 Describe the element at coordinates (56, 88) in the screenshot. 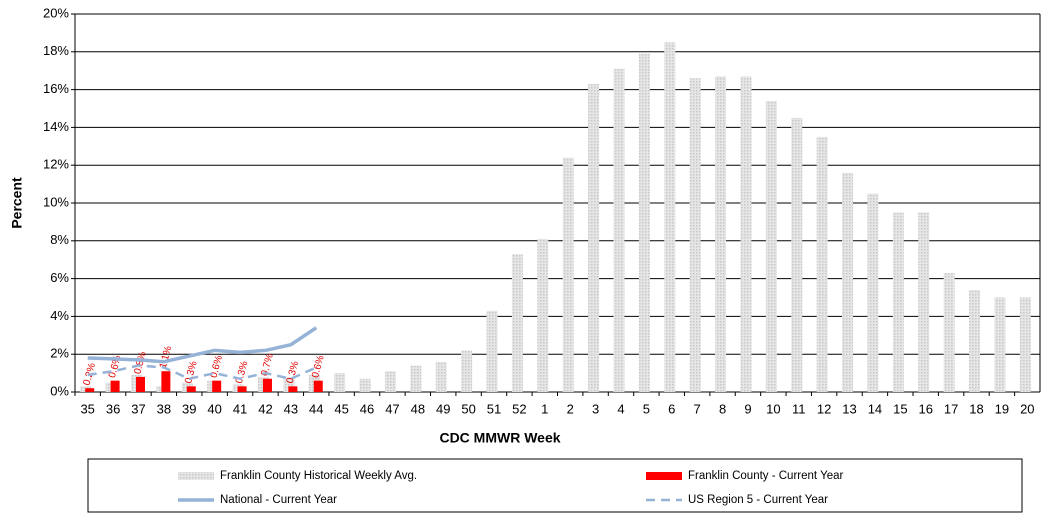

I see `y-tick-label: 16%` at that location.